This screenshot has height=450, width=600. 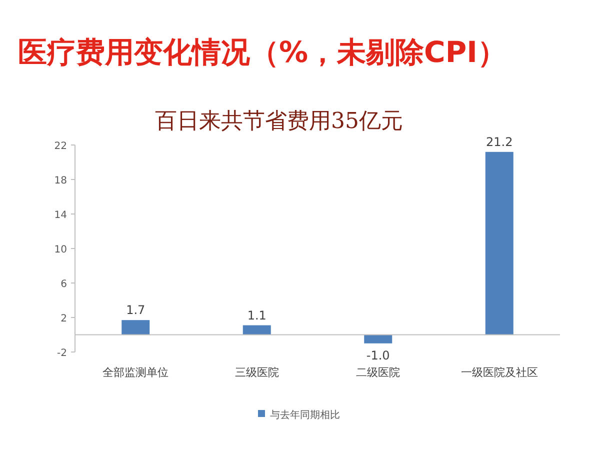 I want to click on y-tick-label: 6, so click(x=63, y=284).